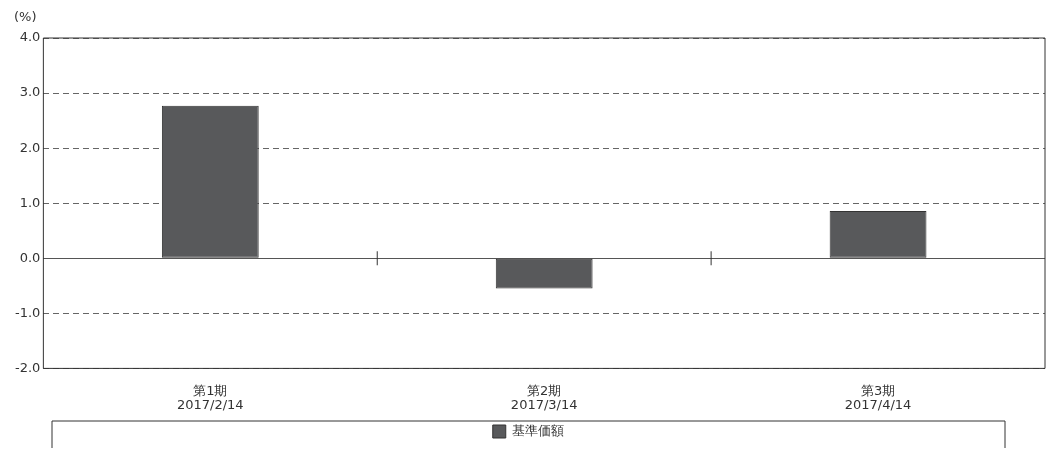  I want to click on y-tick-label: -1.0, so click(27, 312).